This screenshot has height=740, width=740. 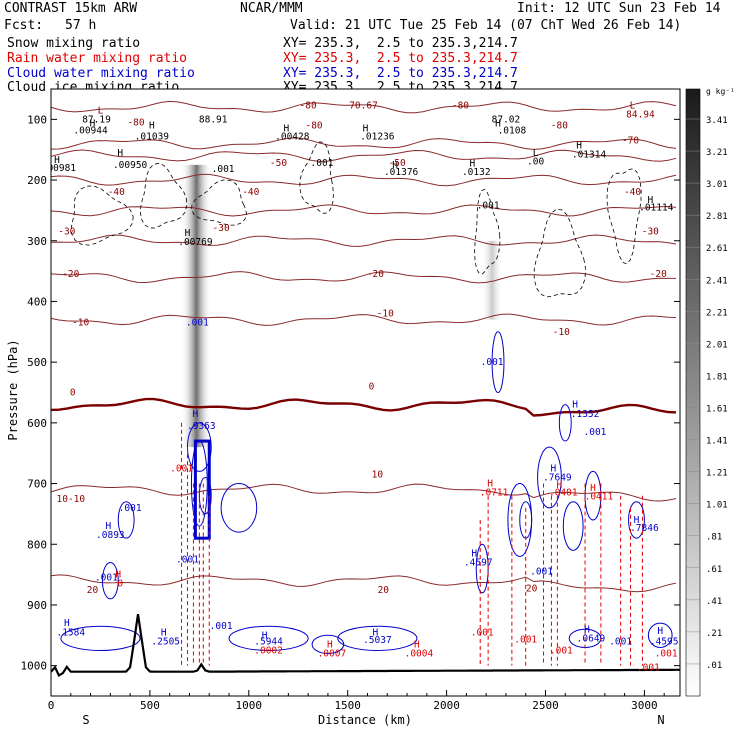 What do you see at coordinates (37, 544) in the screenshot?
I see `y-tick-label: 800` at bounding box center [37, 544].